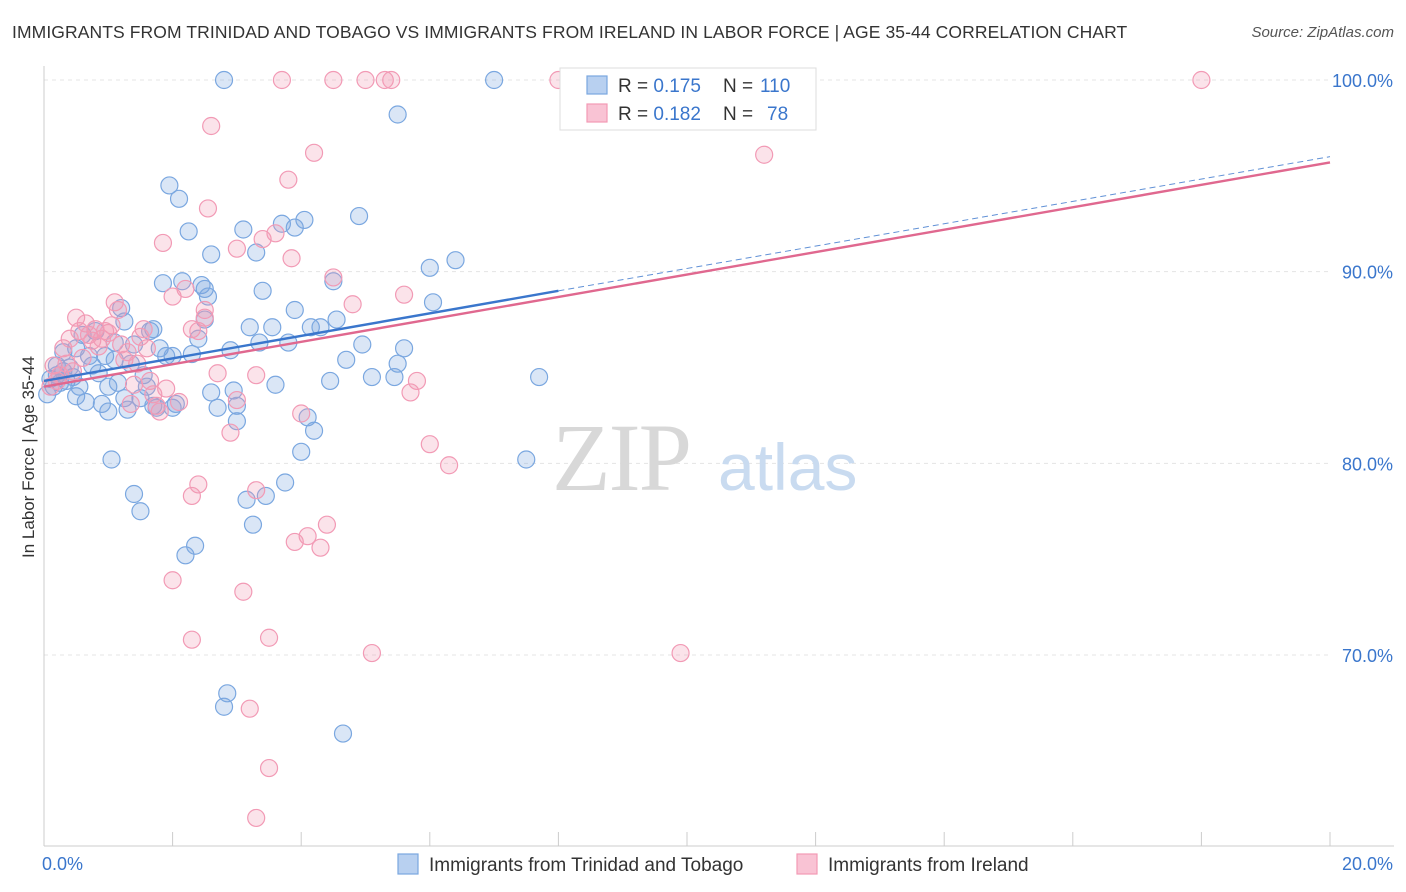 Image resolution: width=1406 pixels, height=892 pixels. Describe the element at coordinates (928, 865) in the screenshot. I see `legend-series-label-ireland: Immigrants from Ireland` at that location.